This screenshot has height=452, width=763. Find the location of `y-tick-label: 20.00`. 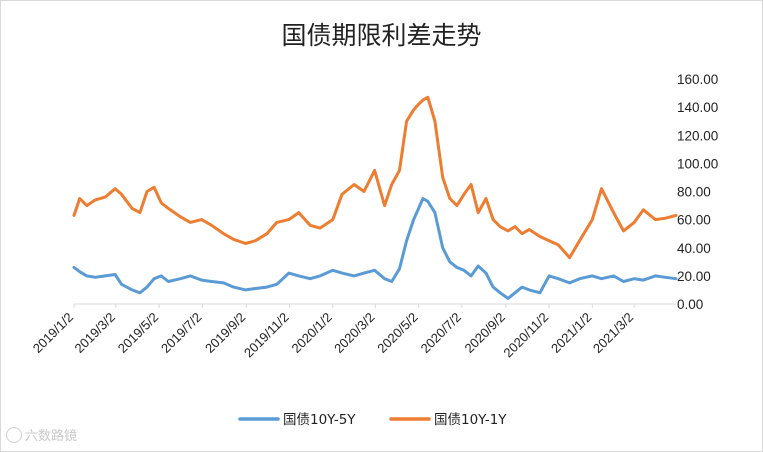

y-tick-label: 20.00 is located at coordinates (694, 276).